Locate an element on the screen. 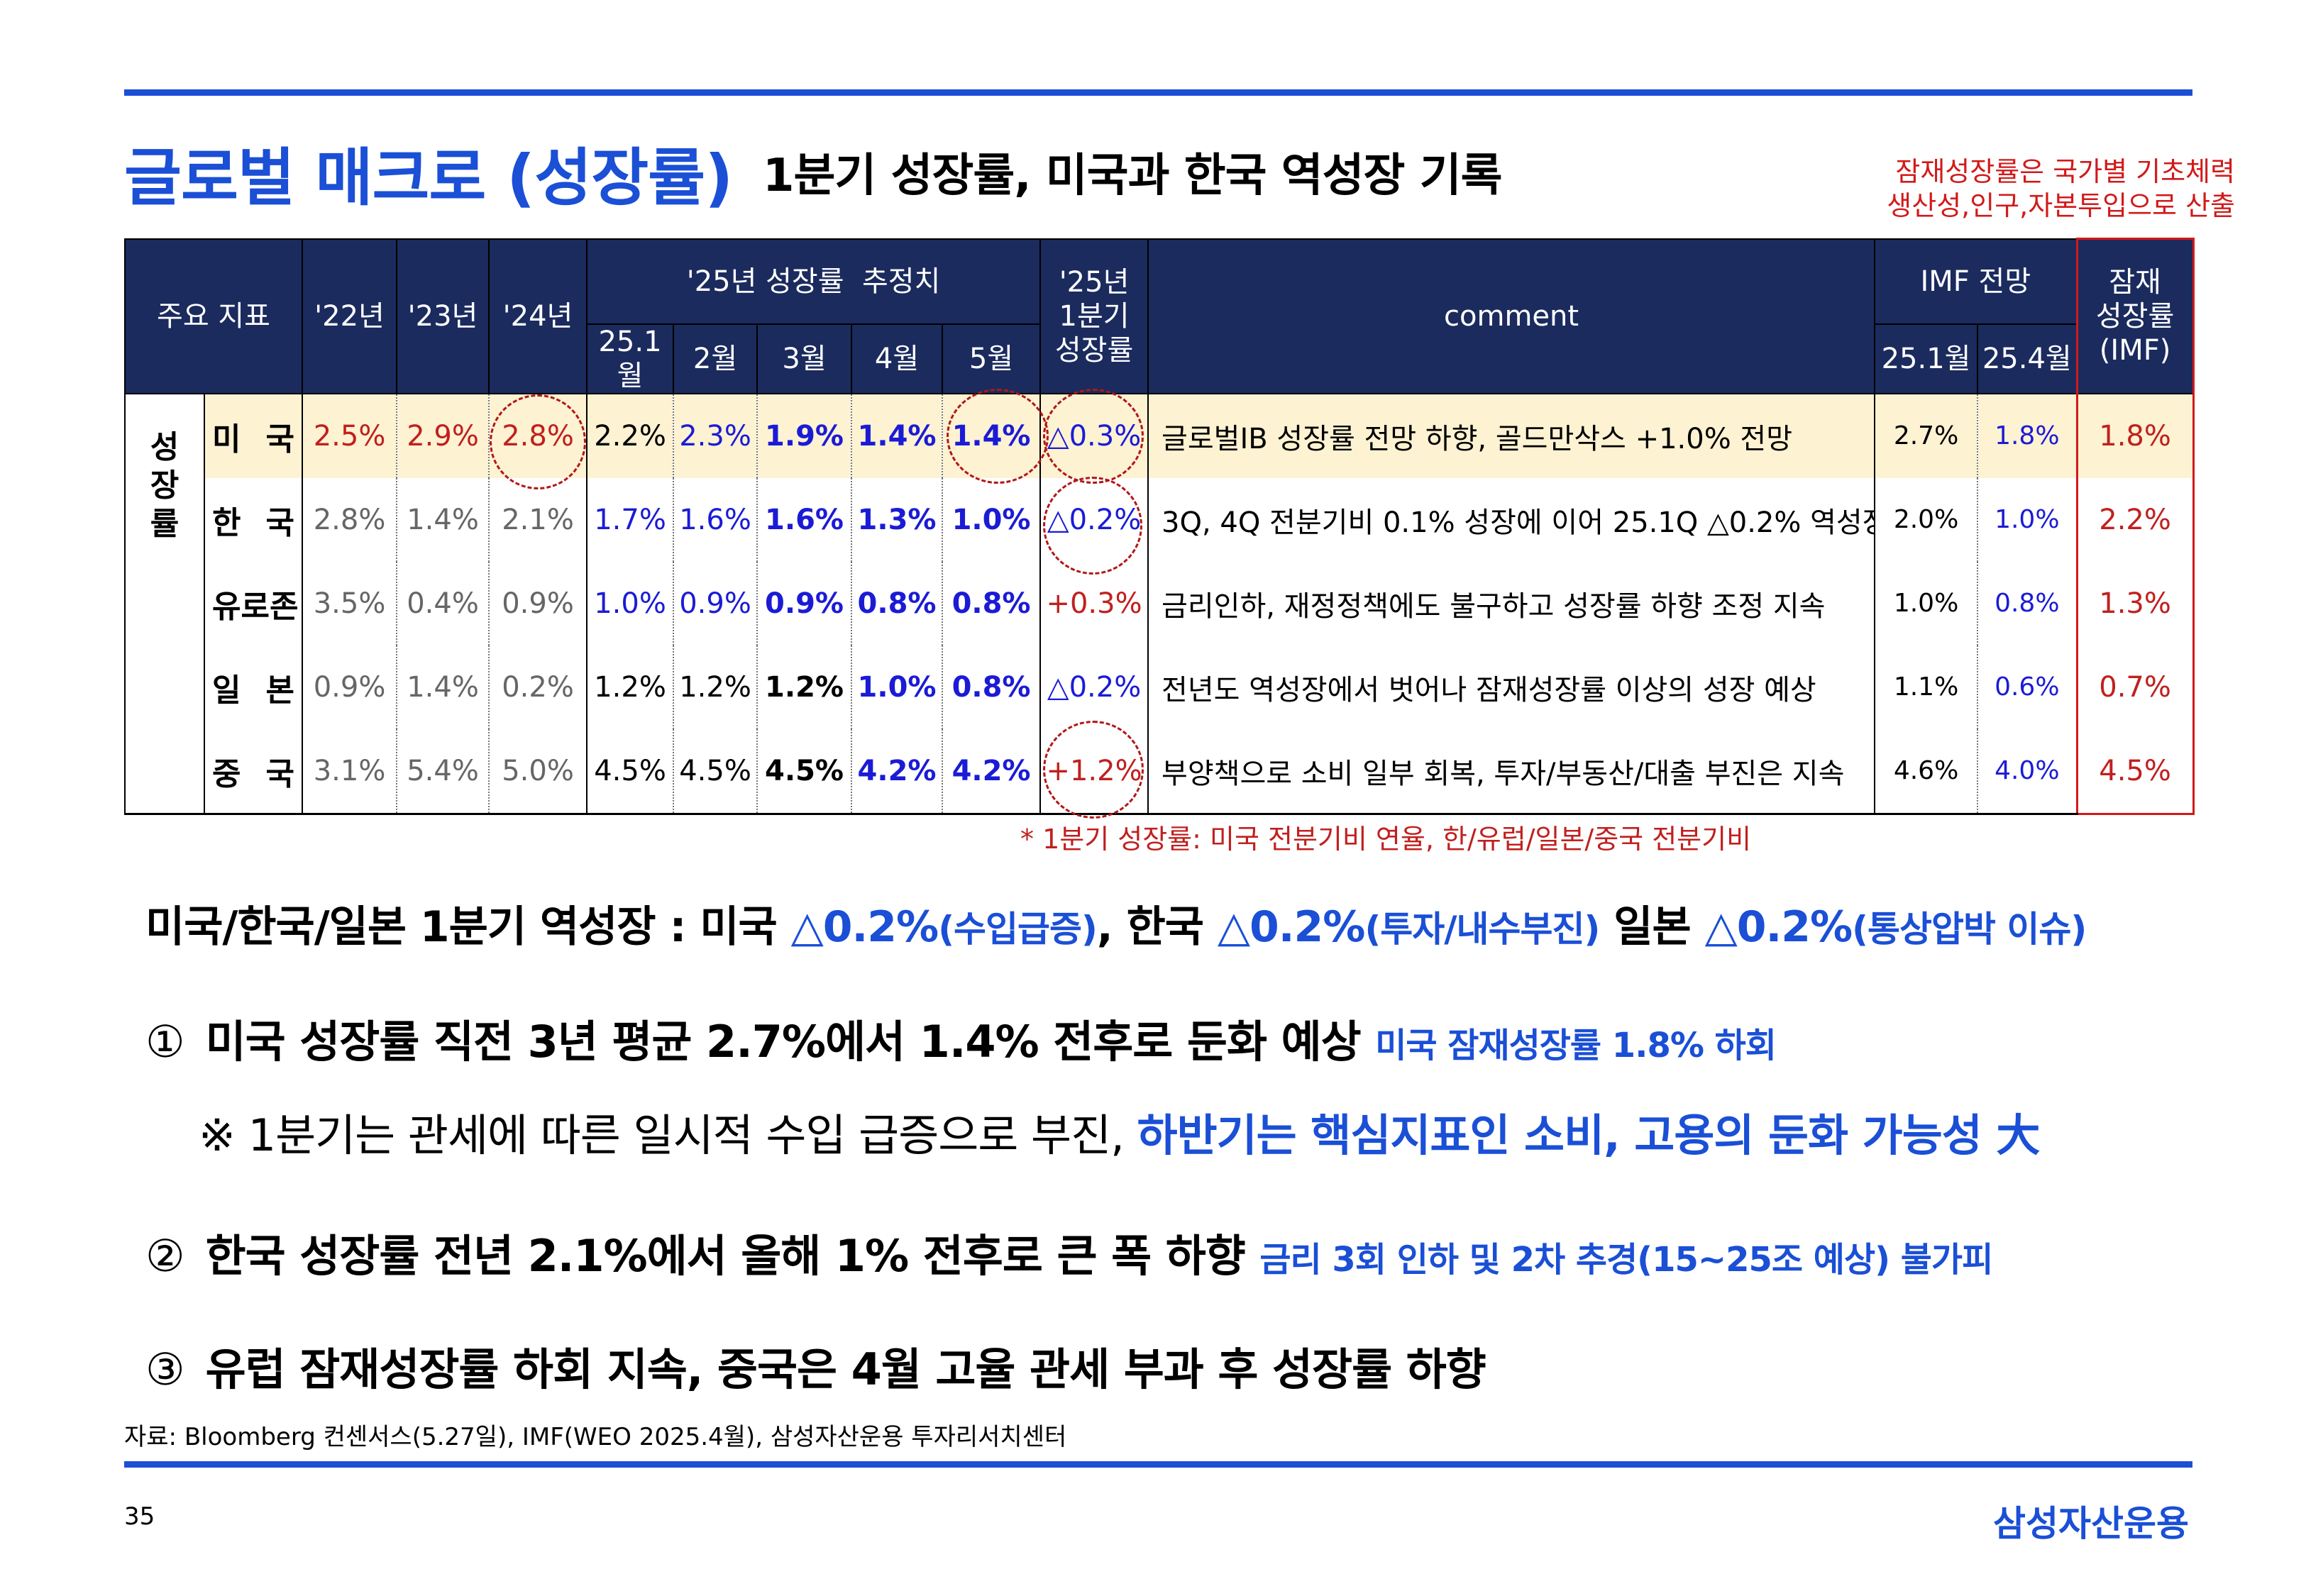 The width and height of the screenshot is (2306, 1596). imf-jan: 2.7% is located at coordinates (1926, 435).